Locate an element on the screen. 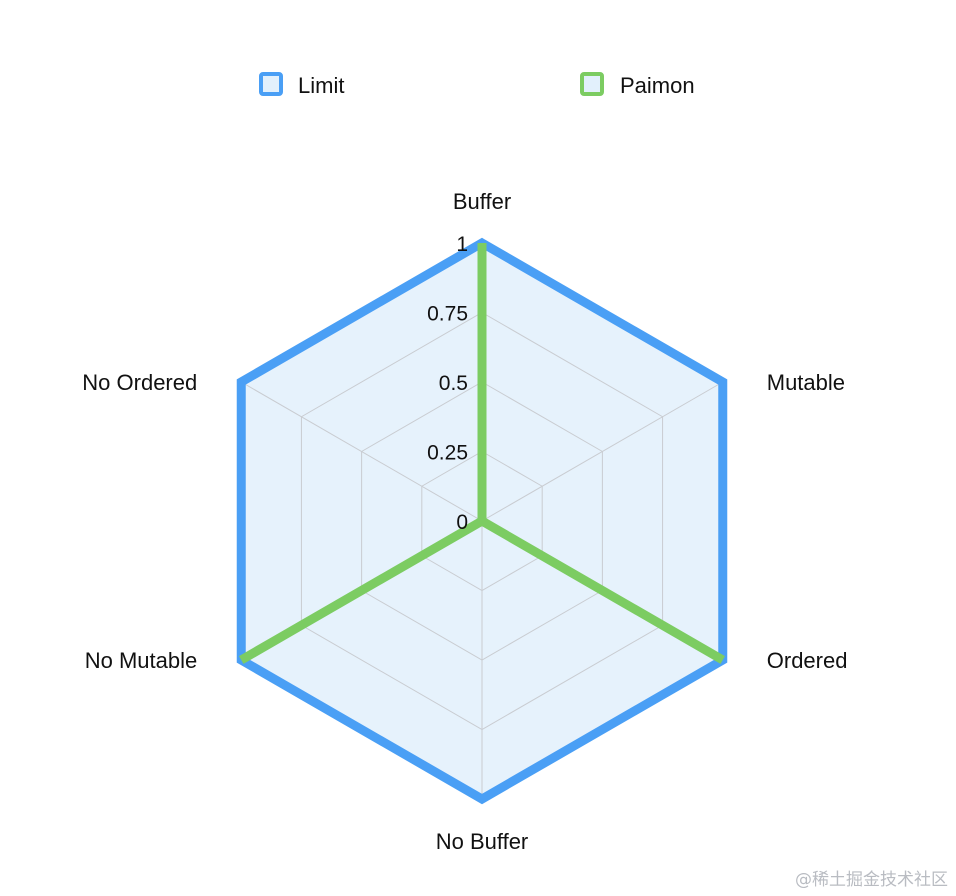 Image resolution: width=956 pixels, height=896 pixels. axis-label-no-buffer: No Buffer is located at coordinates (482, 841).